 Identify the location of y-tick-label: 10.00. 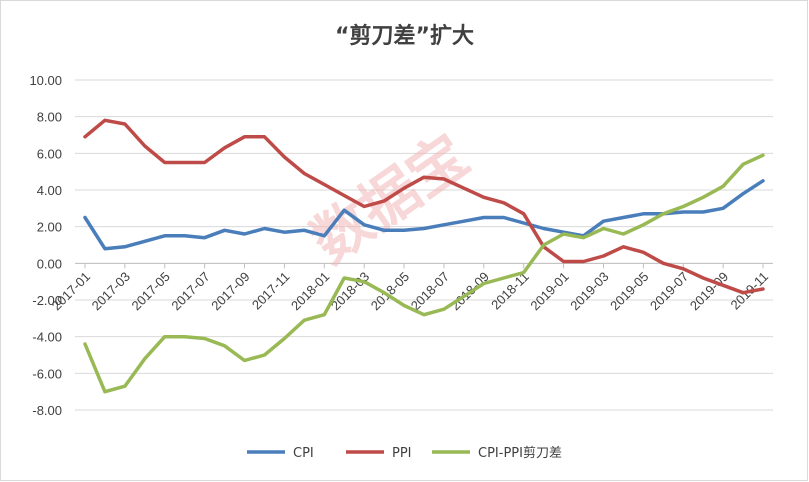
(45, 80).